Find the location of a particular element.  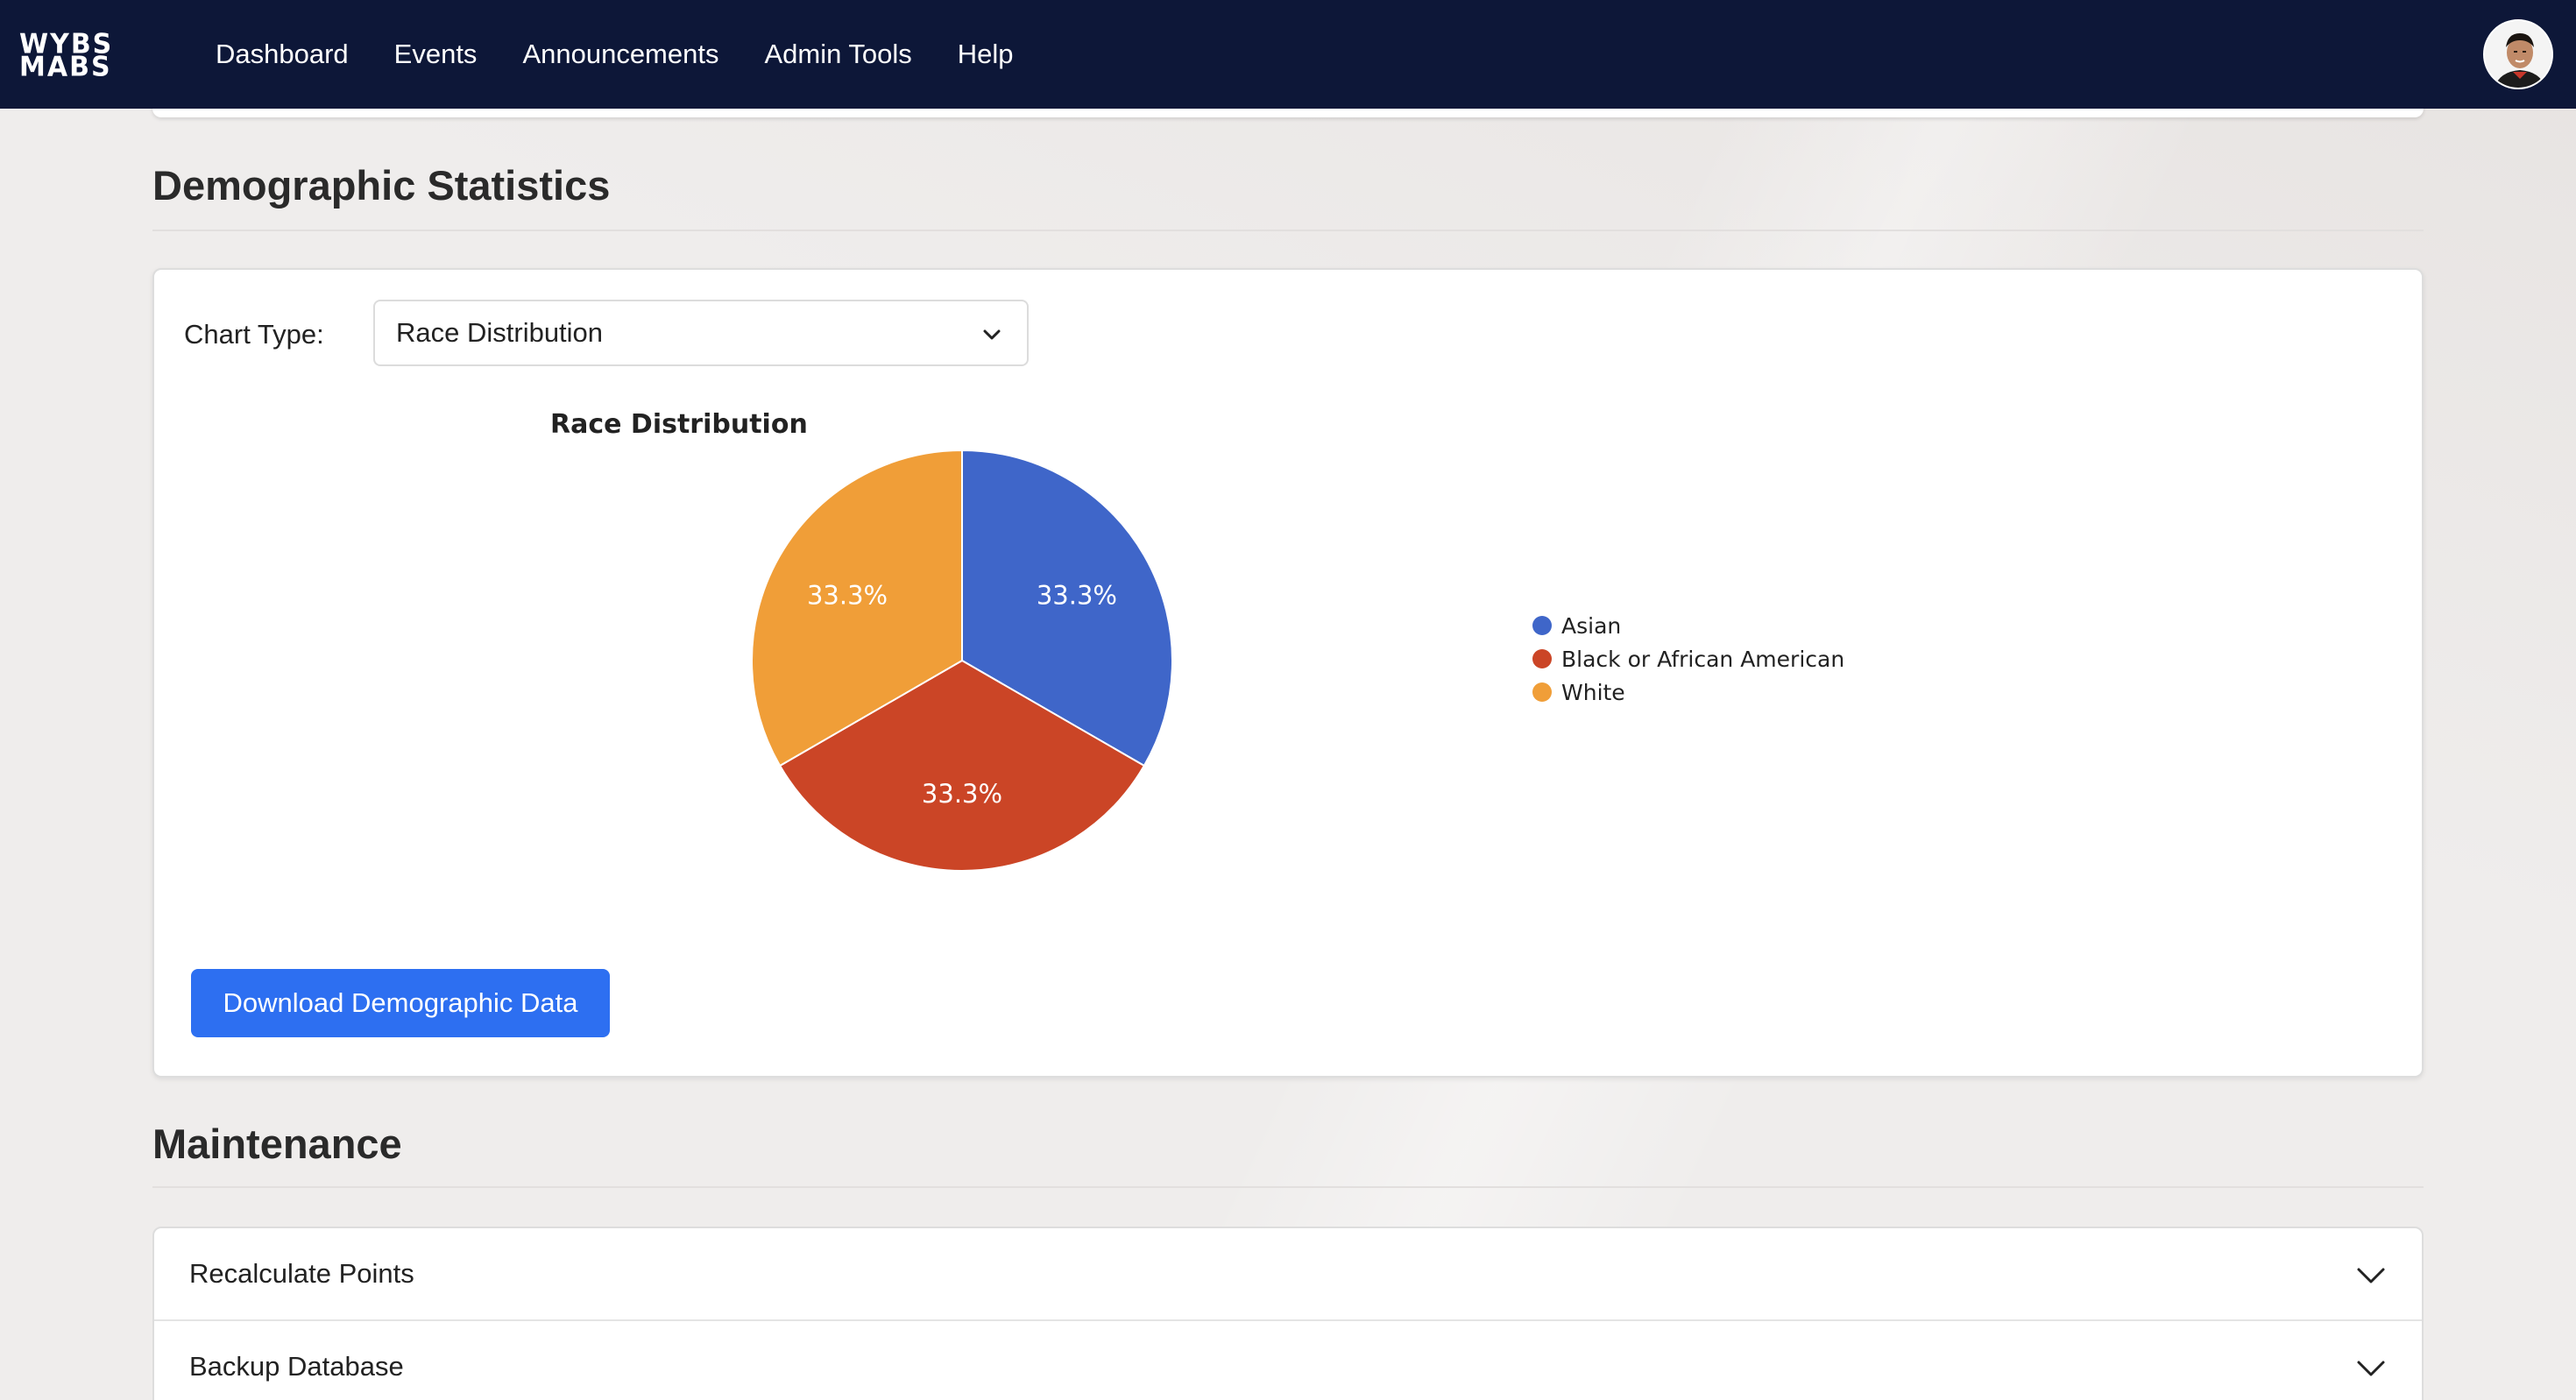

chart-legend: Asian Black or African American White is located at coordinates (1688, 659).